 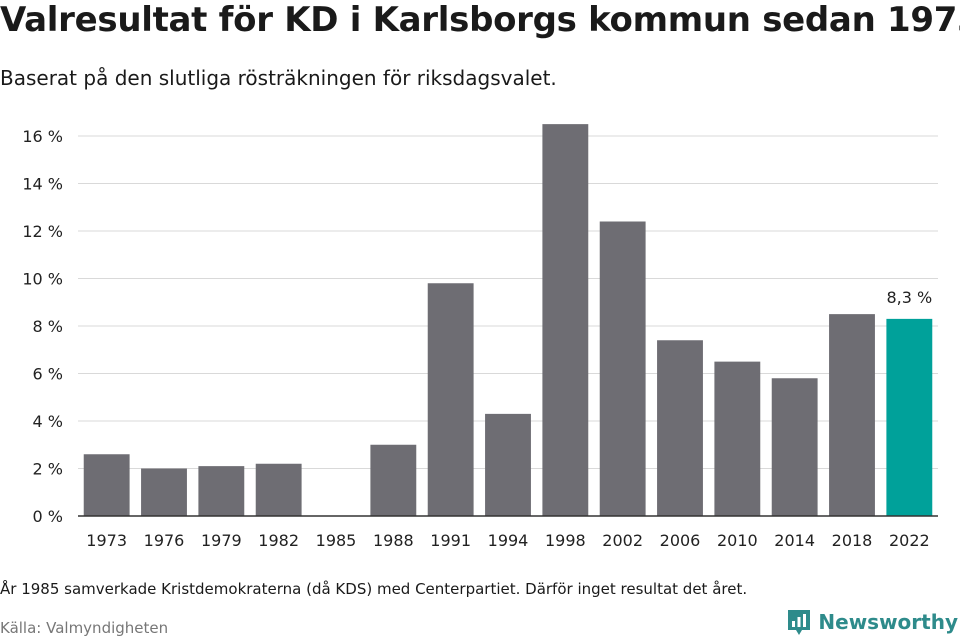 What do you see at coordinates (336, 540) in the screenshot?
I see `x-tick-label: 1985` at bounding box center [336, 540].